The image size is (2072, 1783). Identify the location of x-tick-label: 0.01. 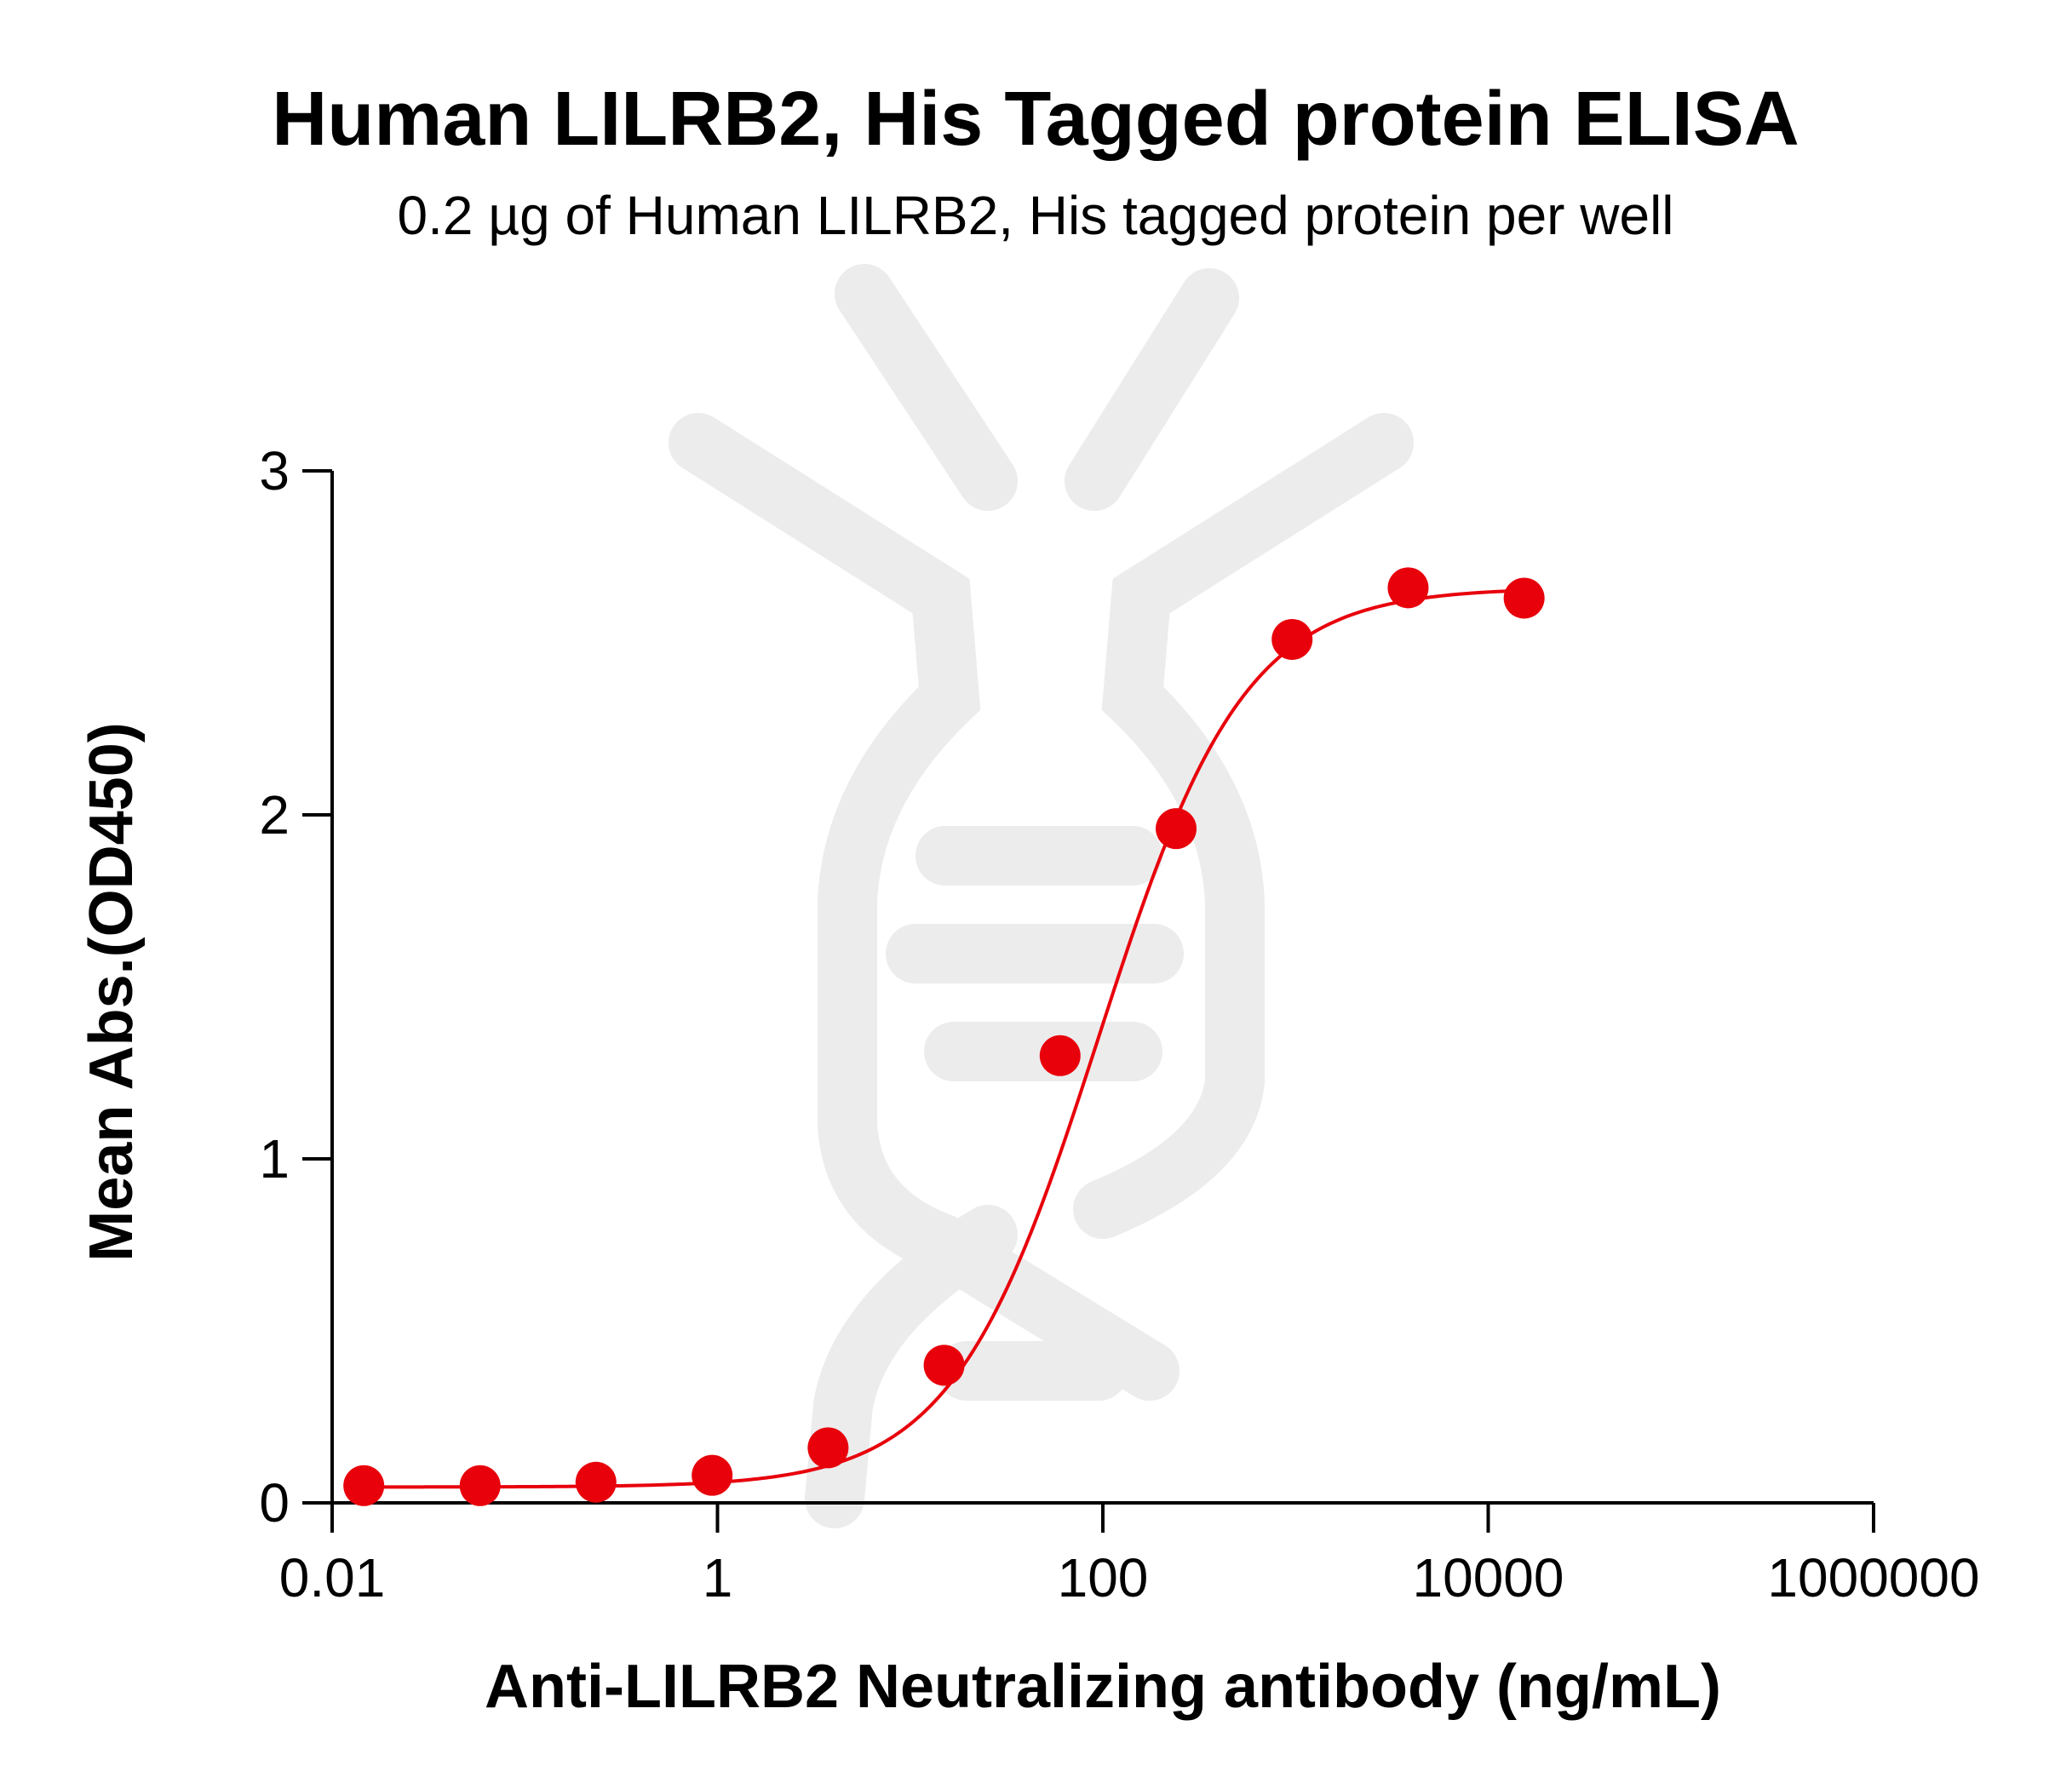
(332, 1577).